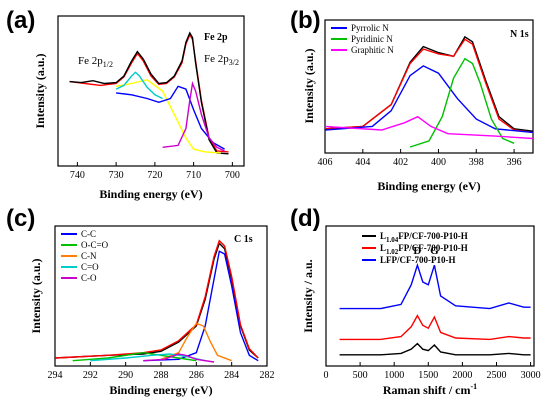 This screenshot has height=400, width=554. I want to click on panel-a-ylabel: Intensity (a.u.), so click(40, 90).